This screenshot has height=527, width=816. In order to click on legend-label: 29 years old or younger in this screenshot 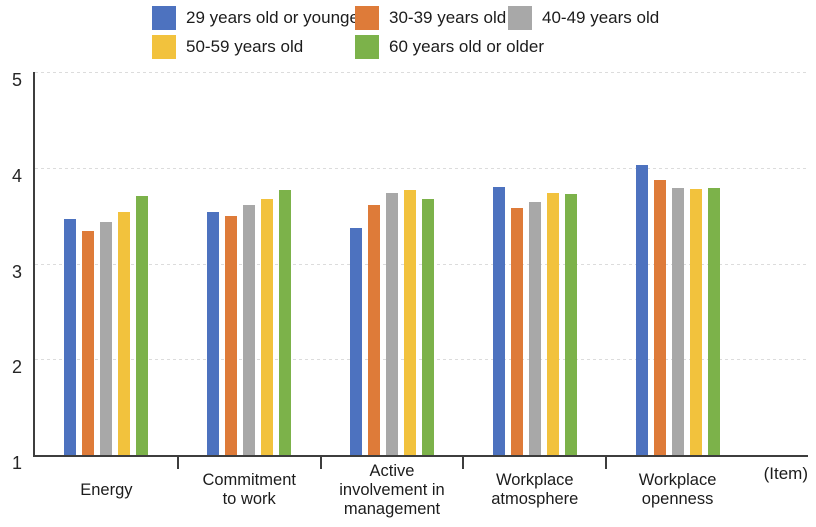, I will do `click(275, 17)`.